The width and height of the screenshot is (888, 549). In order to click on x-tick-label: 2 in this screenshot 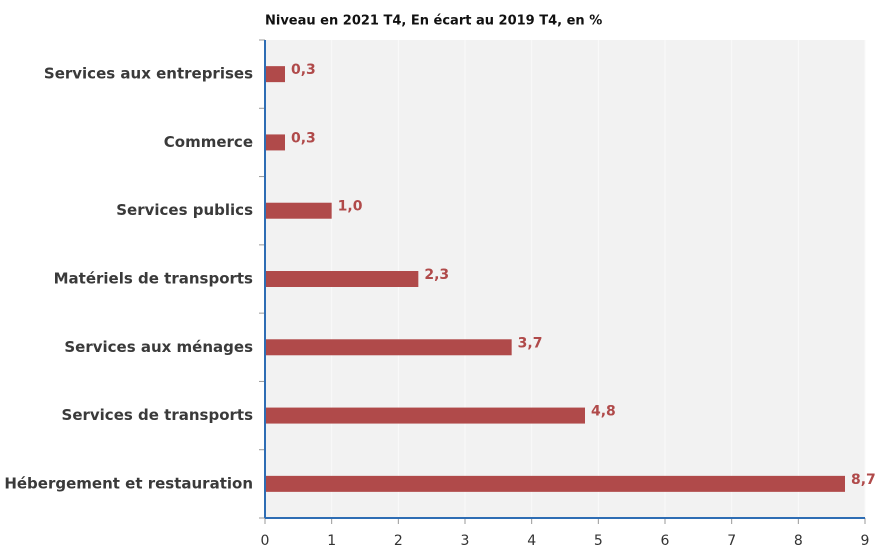, I will do `click(398, 541)`.